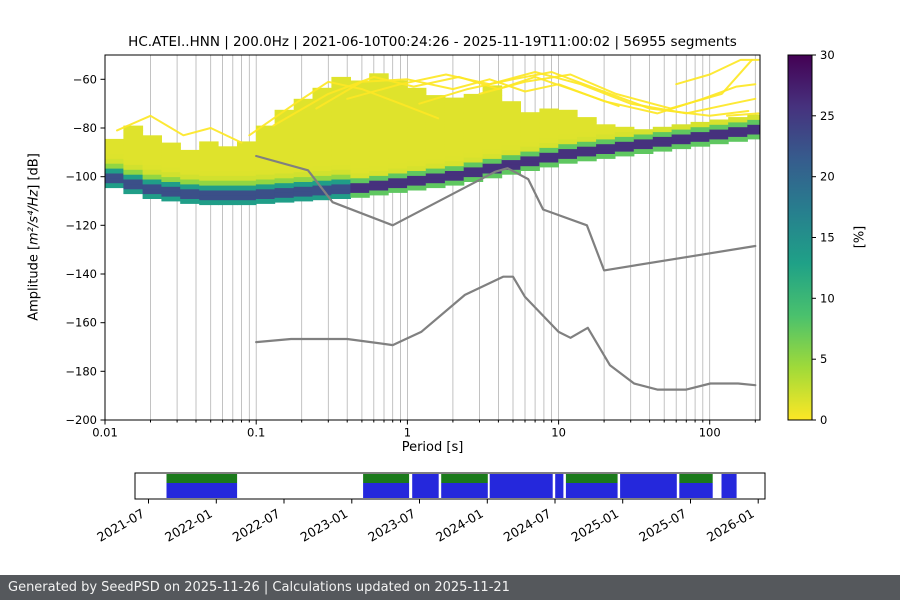 Image resolution: width=900 pixels, height=600 pixels. I want to click on y-tick-label: −160, so click(81, 323).